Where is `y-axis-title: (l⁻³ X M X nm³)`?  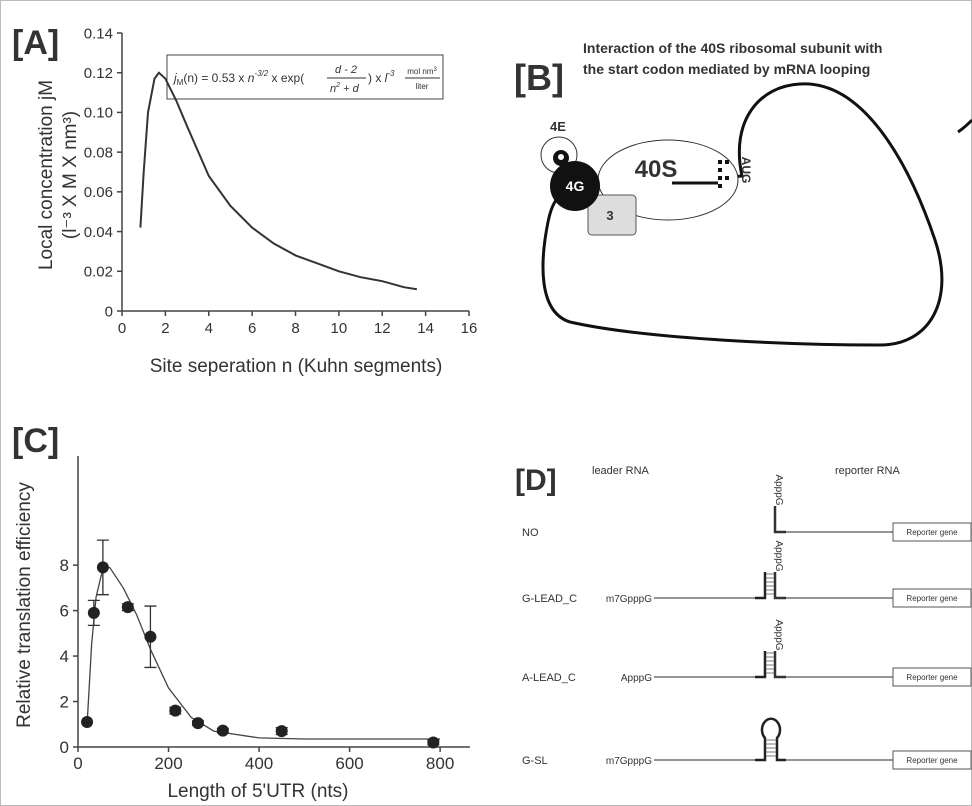
y-axis-title: (l⁻³ X M X nm³) is located at coordinates (70, 175).